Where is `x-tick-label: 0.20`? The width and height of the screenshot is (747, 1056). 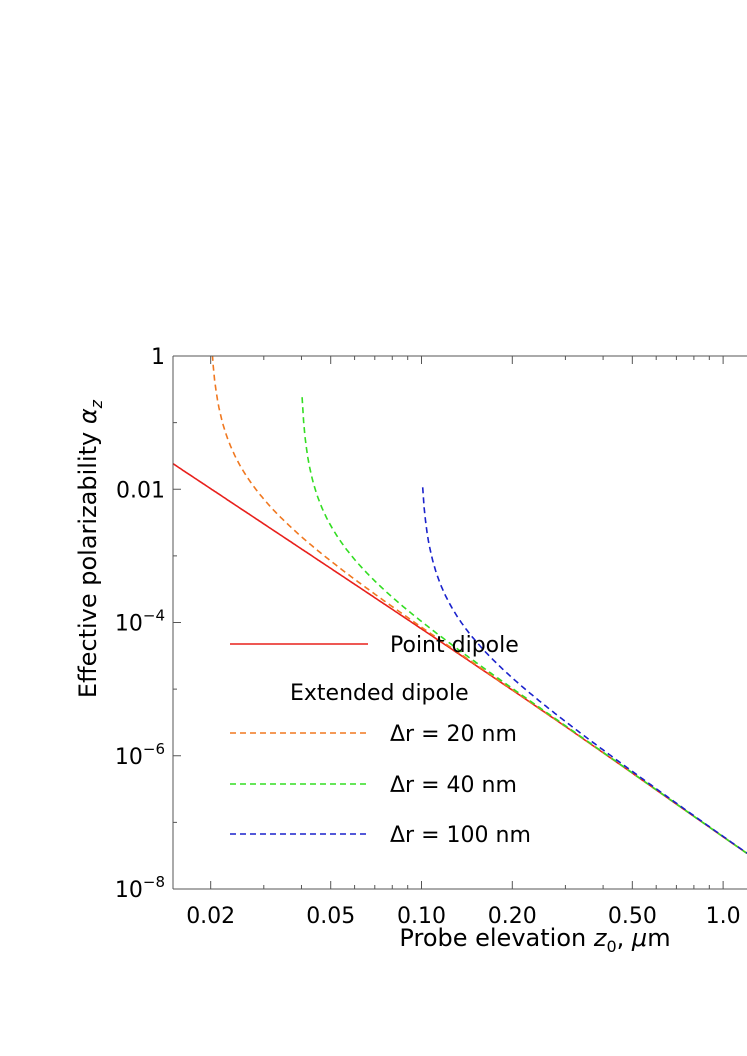
x-tick-label: 0.20 is located at coordinates (512, 916).